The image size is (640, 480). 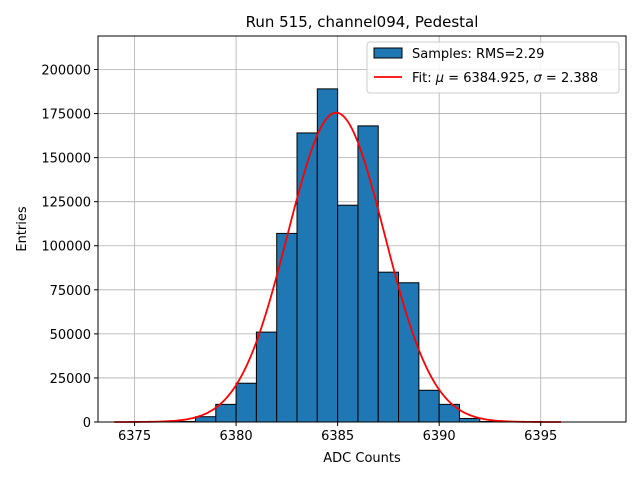 What do you see at coordinates (22, 229) in the screenshot?
I see `y-axis-label: Entries` at bounding box center [22, 229].